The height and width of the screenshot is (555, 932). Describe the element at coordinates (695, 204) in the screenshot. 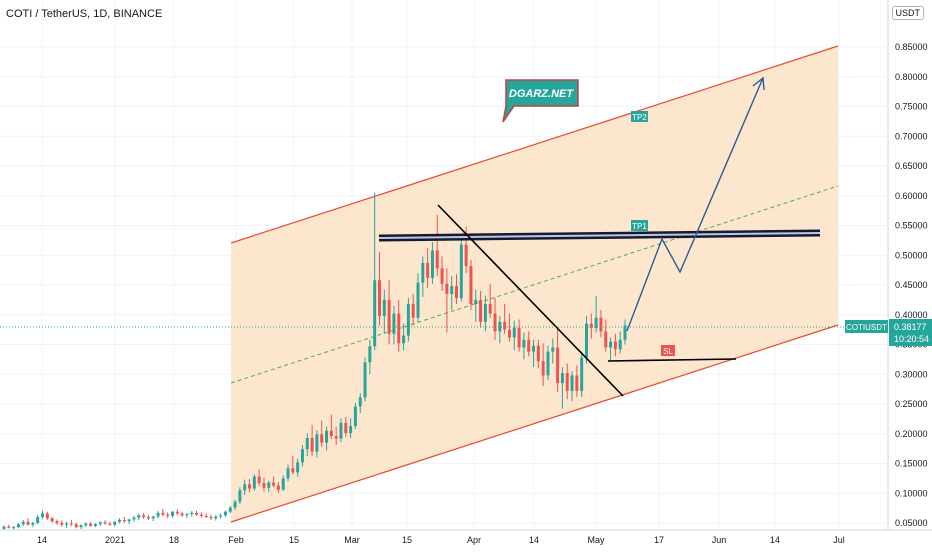

I see `projected-path` at that location.